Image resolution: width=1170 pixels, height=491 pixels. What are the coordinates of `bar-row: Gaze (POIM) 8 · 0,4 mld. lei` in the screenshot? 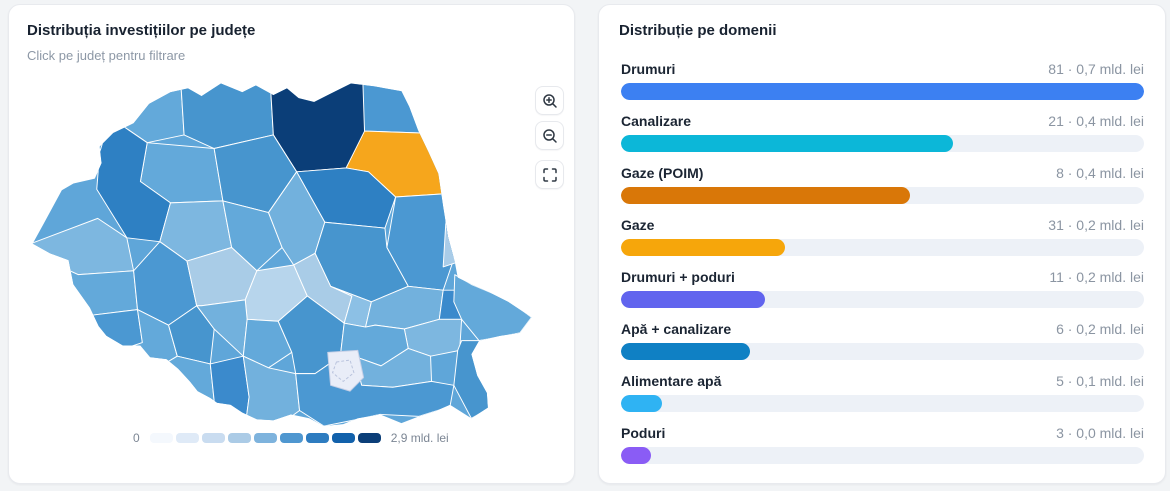 It's located at (882, 184).